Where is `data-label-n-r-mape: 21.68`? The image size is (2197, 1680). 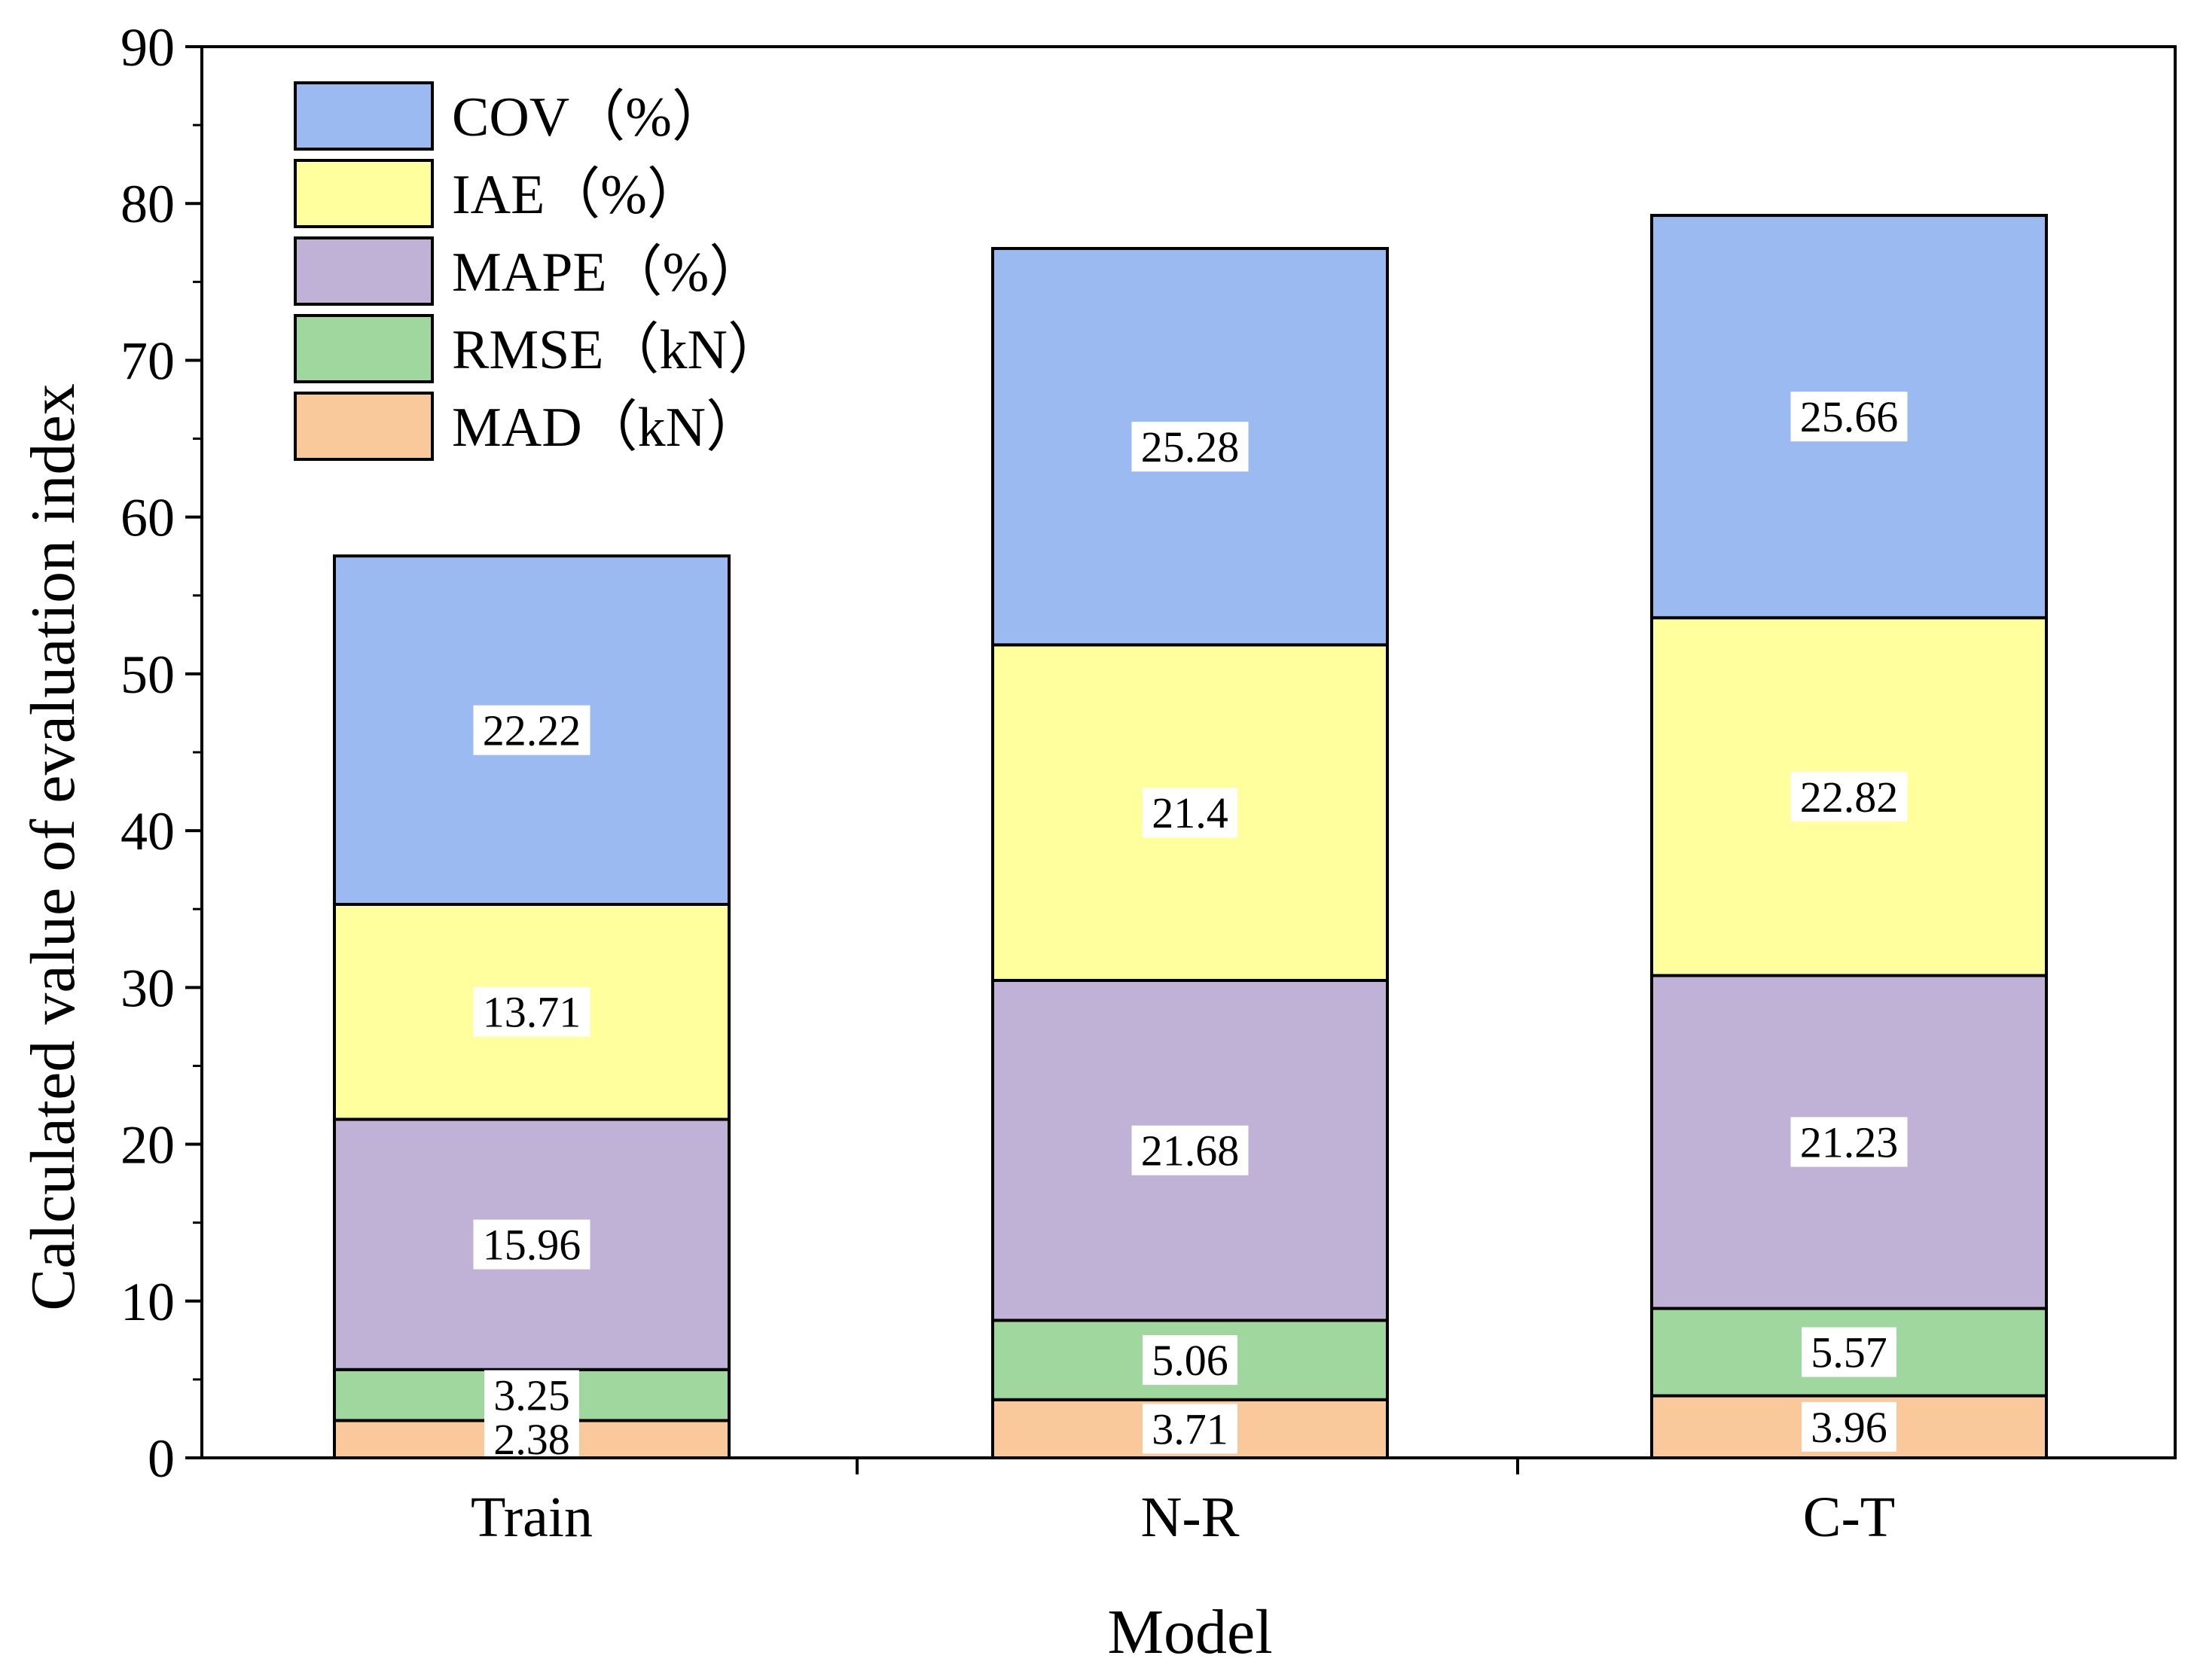 data-label-n-r-mape: 21.68 is located at coordinates (1190, 1151).